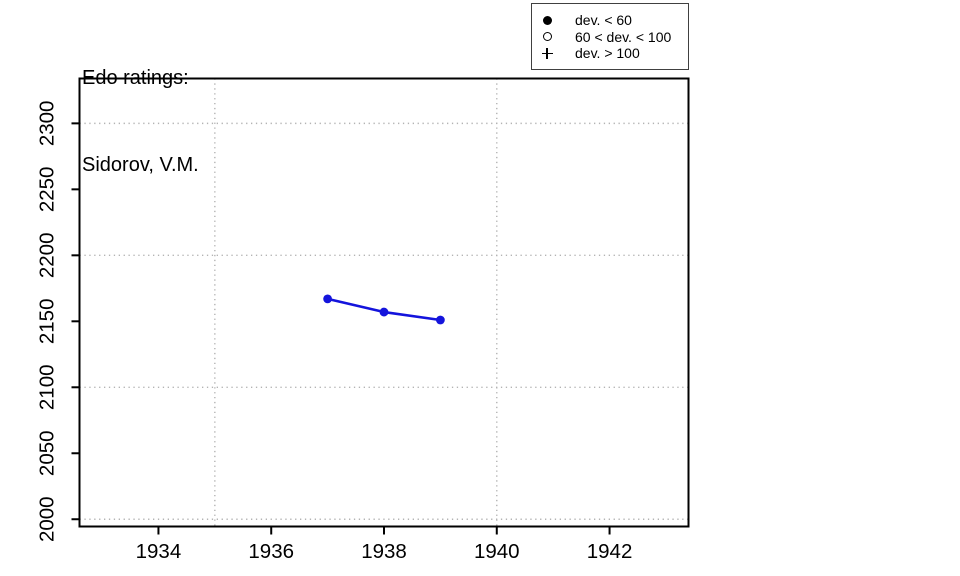 Image resolution: width=960 pixels, height=576 pixels. What do you see at coordinates (47, 321) in the screenshot?
I see `y-tick-label: 2150` at bounding box center [47, 321].